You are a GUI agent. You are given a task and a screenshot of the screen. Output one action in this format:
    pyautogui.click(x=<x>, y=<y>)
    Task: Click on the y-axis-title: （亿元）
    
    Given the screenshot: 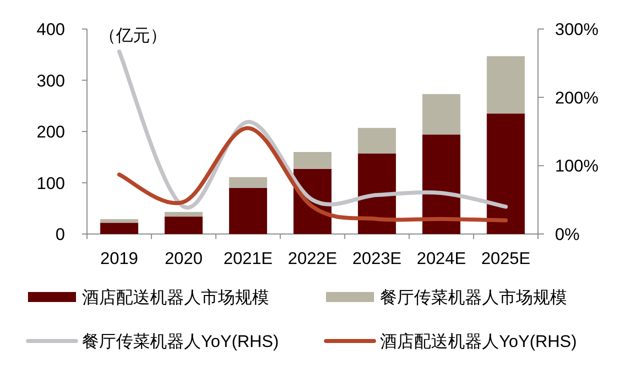 What is the action you would take?
    pyautogui.click(x=133, y=35)
    